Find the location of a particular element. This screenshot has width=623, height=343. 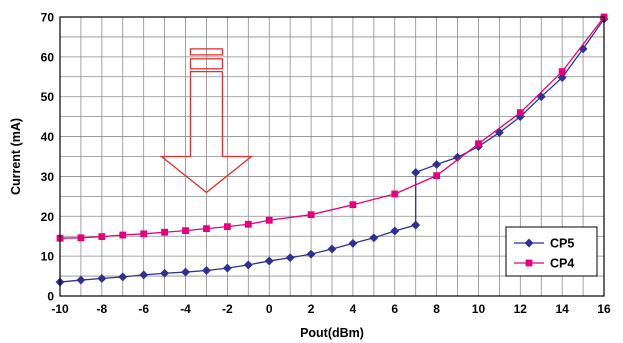

x-tick-label: 14 is located at coordinates (562, 309).